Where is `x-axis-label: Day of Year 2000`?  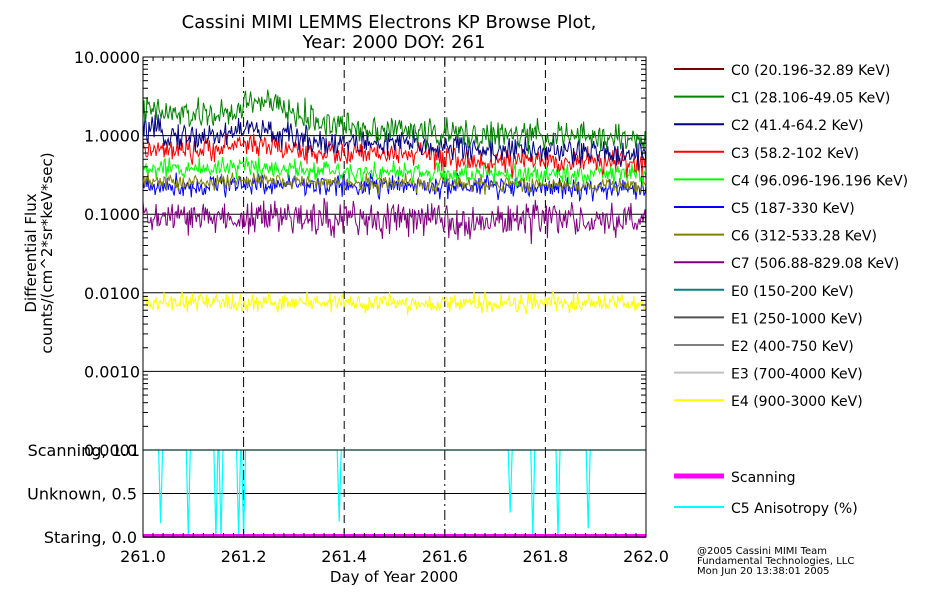 x-axis-label: Day of Year 2000 is located at coordinates (394, 577).